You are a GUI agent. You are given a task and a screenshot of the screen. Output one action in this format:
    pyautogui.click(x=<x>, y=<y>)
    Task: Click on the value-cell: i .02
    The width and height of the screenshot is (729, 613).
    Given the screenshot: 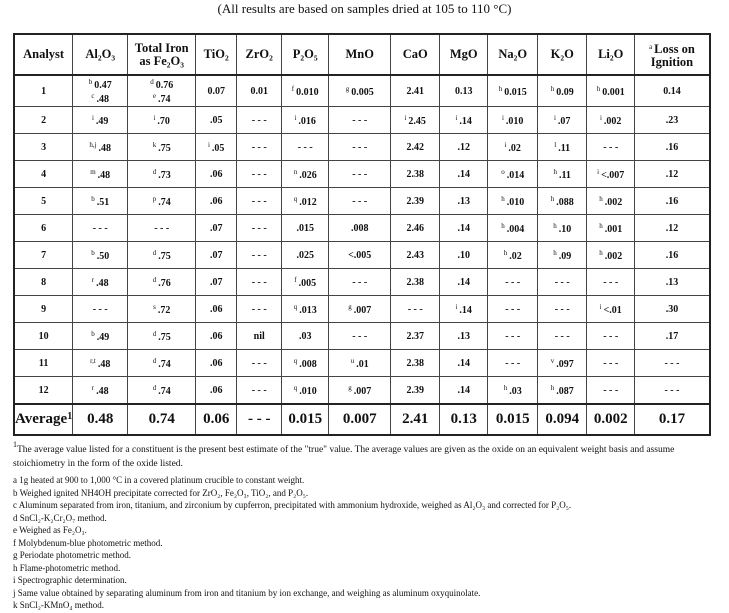 What is the action you would take?
    pyautogui.click(x=513, y=147)
    